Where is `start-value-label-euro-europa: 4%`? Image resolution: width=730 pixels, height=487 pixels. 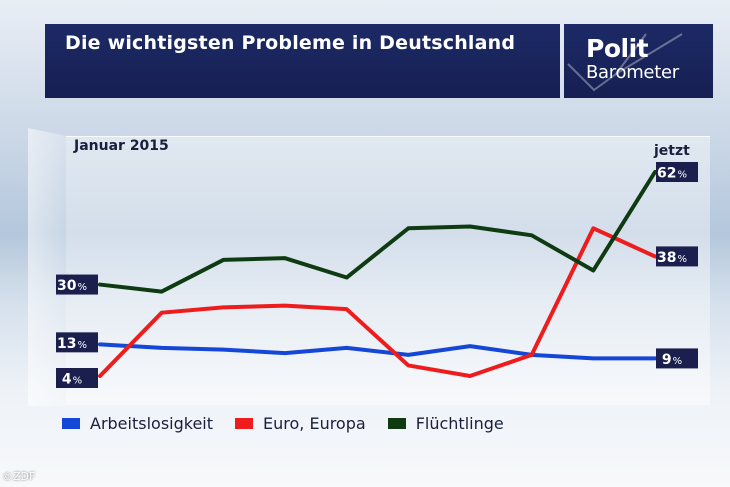 start-value-label-euro-europa: 4% is located at coordinates (77, 378).